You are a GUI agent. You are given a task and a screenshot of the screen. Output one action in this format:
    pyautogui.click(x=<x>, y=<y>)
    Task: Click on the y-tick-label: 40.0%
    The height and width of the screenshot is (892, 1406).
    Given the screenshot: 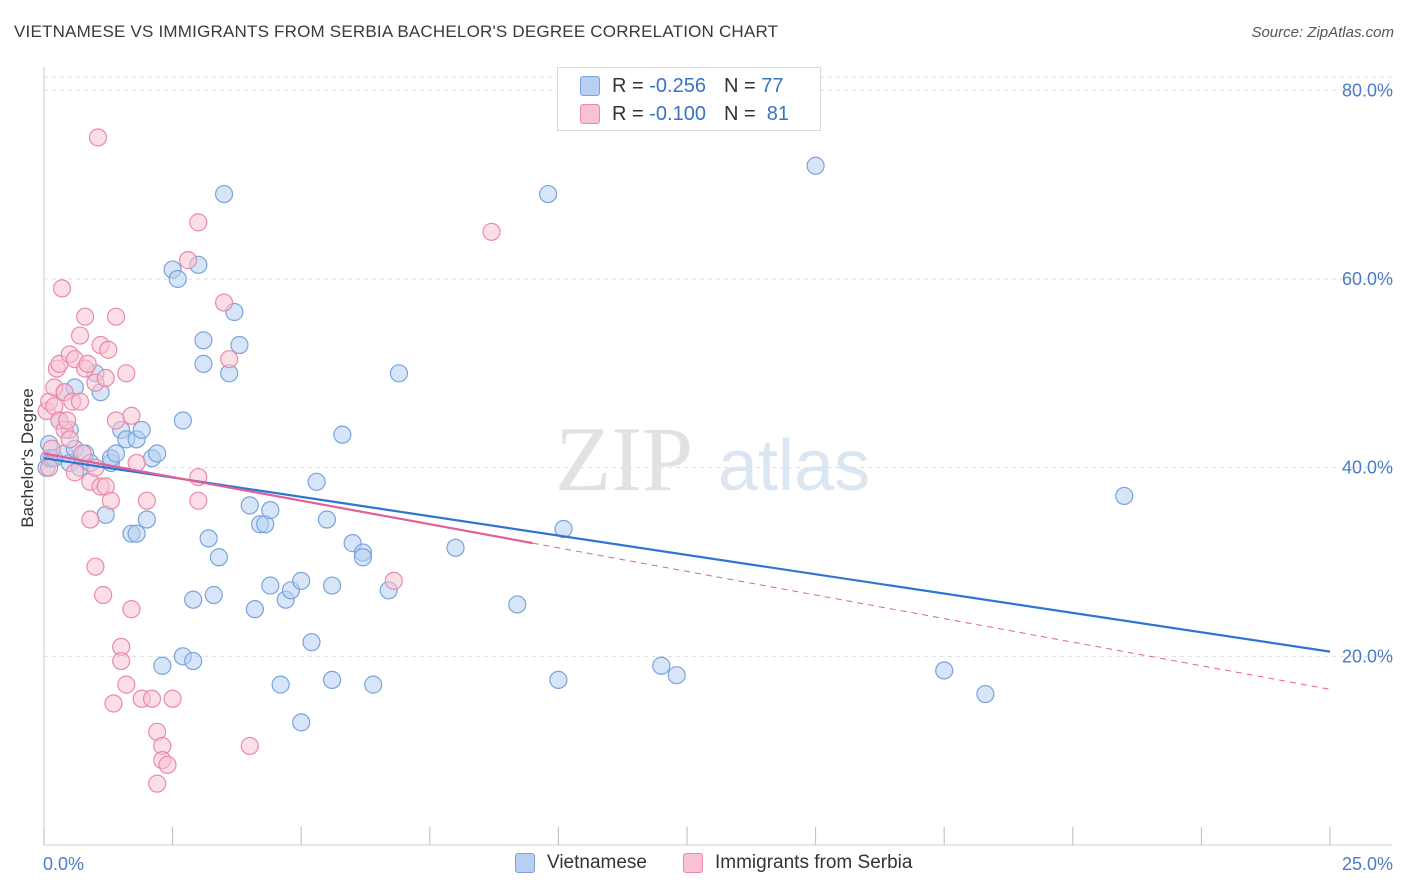 What is the action you would take?
    pyautogui.click(x=1367, y=468)
    